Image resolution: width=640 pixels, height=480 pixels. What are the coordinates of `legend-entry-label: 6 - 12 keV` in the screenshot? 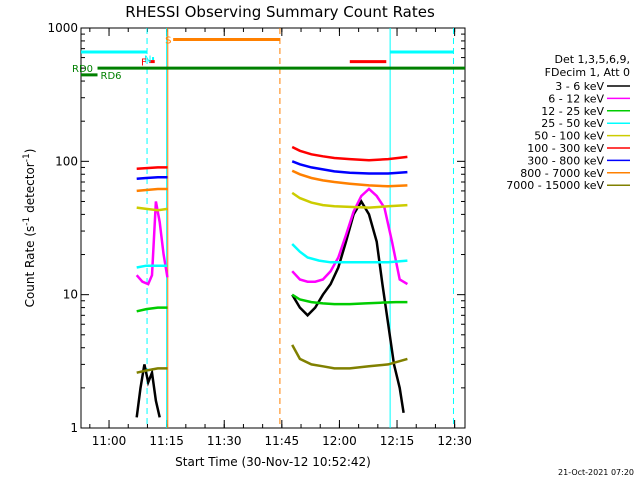 It's located at (576, 98).